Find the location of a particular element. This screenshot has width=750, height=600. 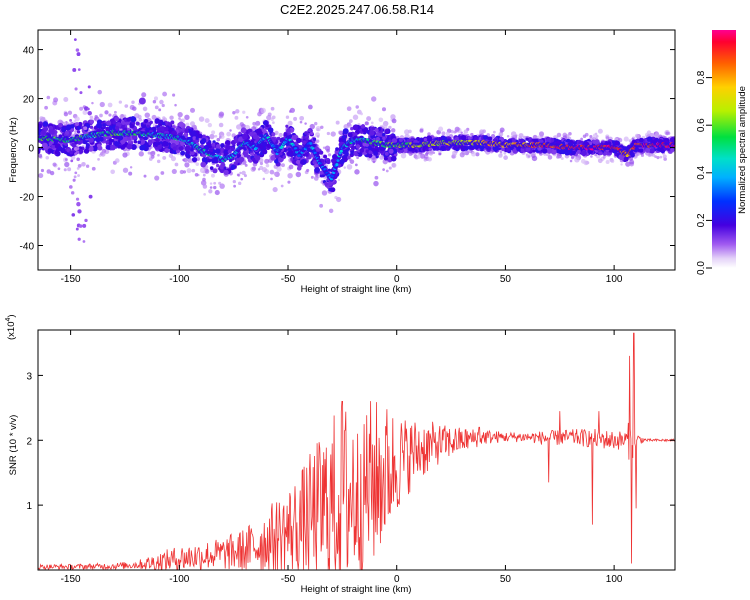

snr-y-tick-label: 2 is located at coordinates (29, 441).